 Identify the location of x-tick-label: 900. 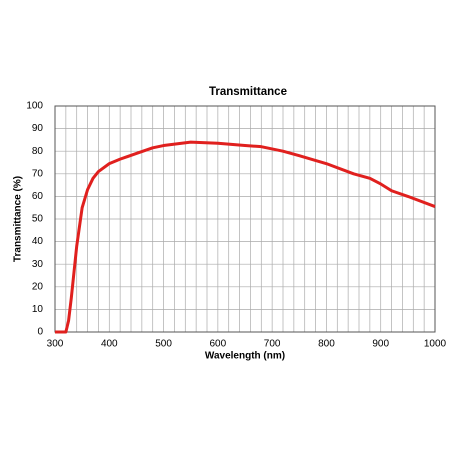
(380, 344).